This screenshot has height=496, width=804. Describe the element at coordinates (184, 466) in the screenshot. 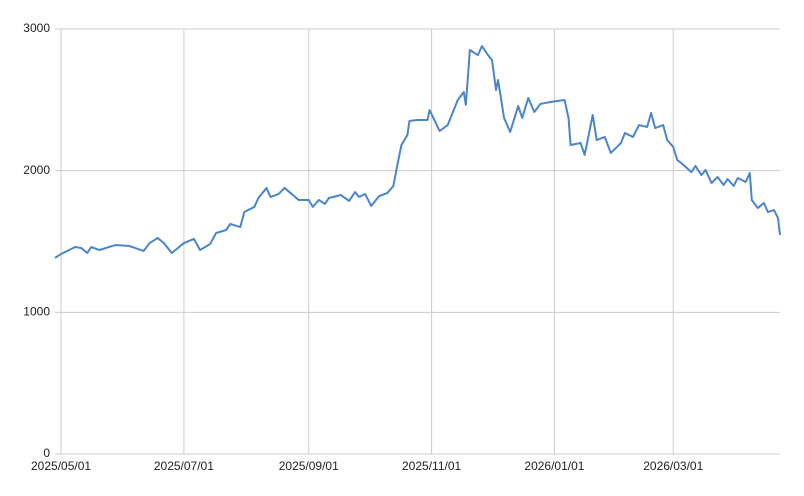

I see `x-tick-label: 2025/07/01` at that location.